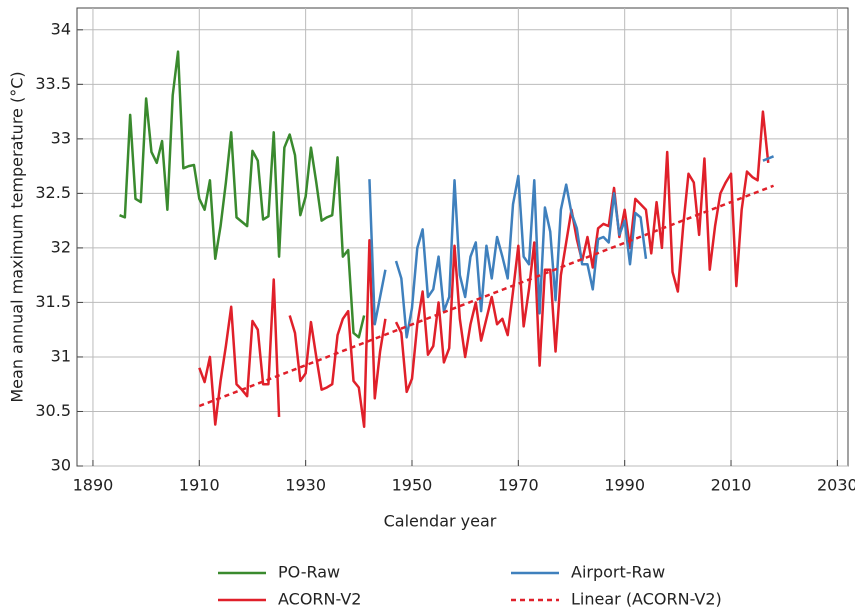 This screenshot has width=855, height=616. Describe the element at coordinates (309, 572) in the screenshot. I see `legend-label: PO-Raw` at that location.